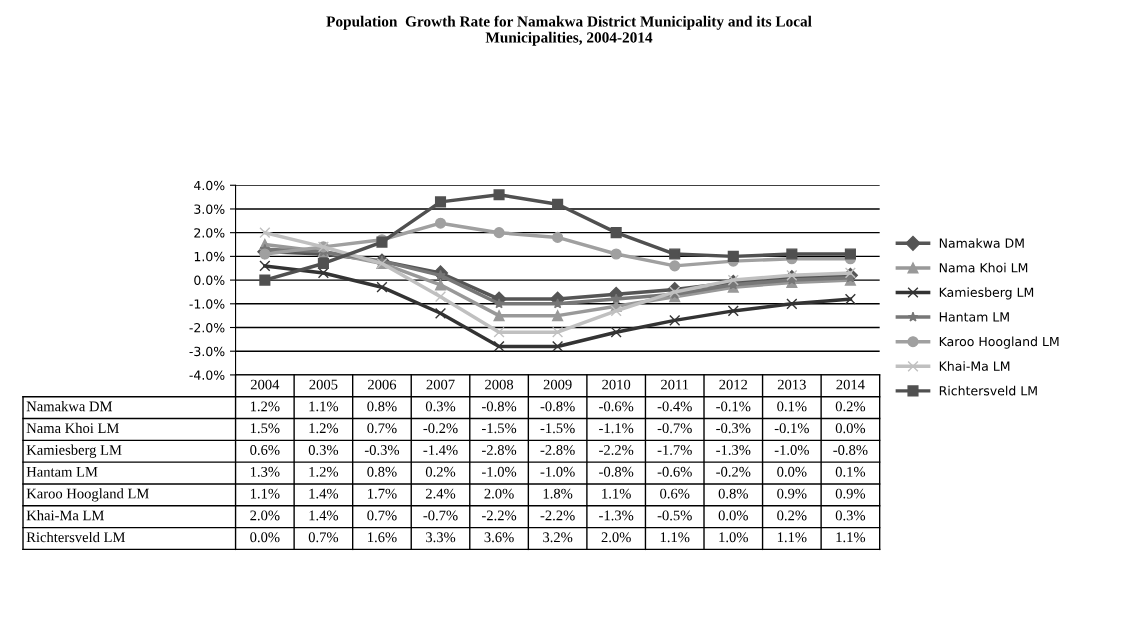 The height and width of the screenshot is (628, 1138). I want to click on data-label: 1.0%, so click(733, 537).